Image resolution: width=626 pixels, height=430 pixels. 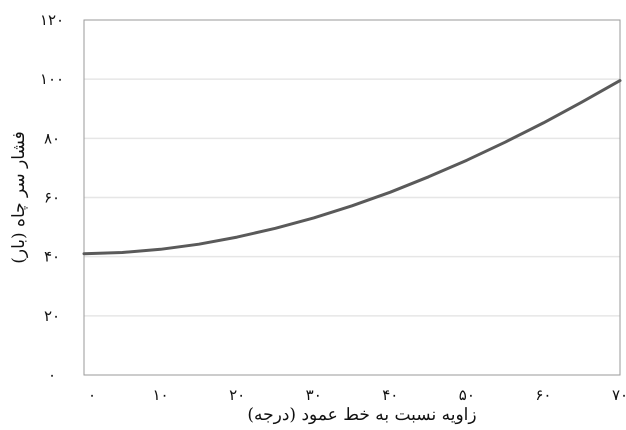 What do you see at coordinates (52, 198) in the screenshot?
I see `y-tick-label: ۶۰` at bounding box center [52, 198].